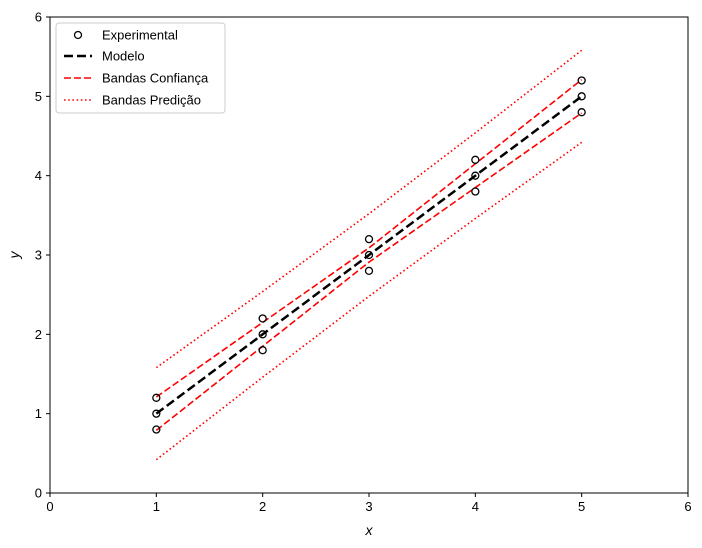  I want to click on legend-box, so click(140, 68).